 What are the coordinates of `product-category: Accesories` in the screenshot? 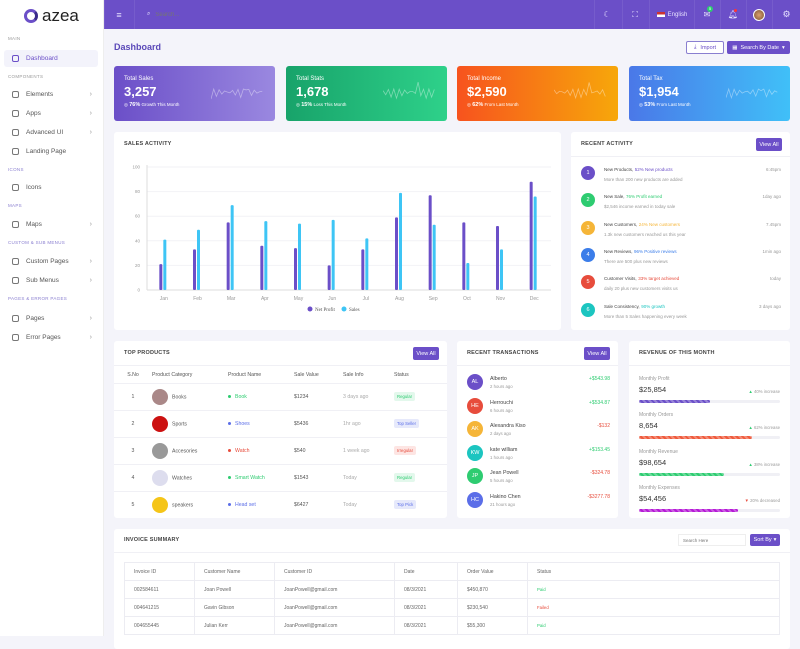 It's located at (185, 451).